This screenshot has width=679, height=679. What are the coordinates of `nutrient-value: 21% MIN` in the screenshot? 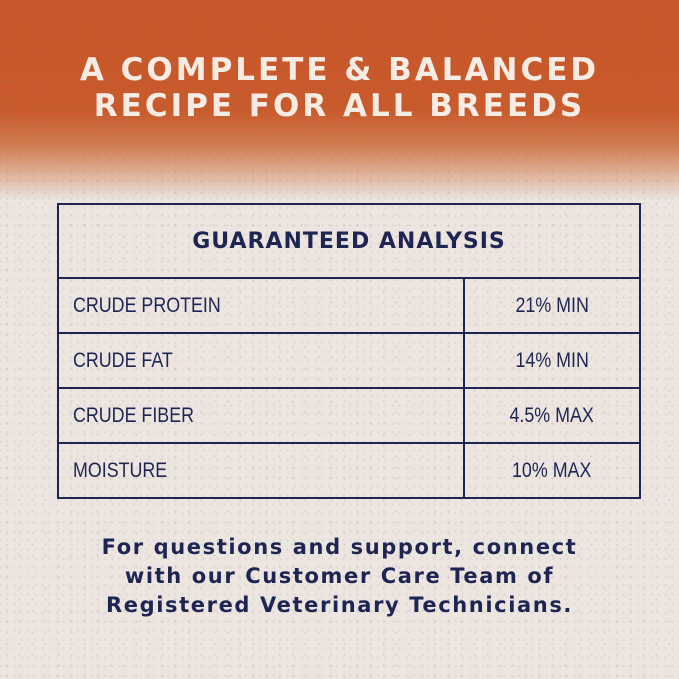 It's located at (552, 305).